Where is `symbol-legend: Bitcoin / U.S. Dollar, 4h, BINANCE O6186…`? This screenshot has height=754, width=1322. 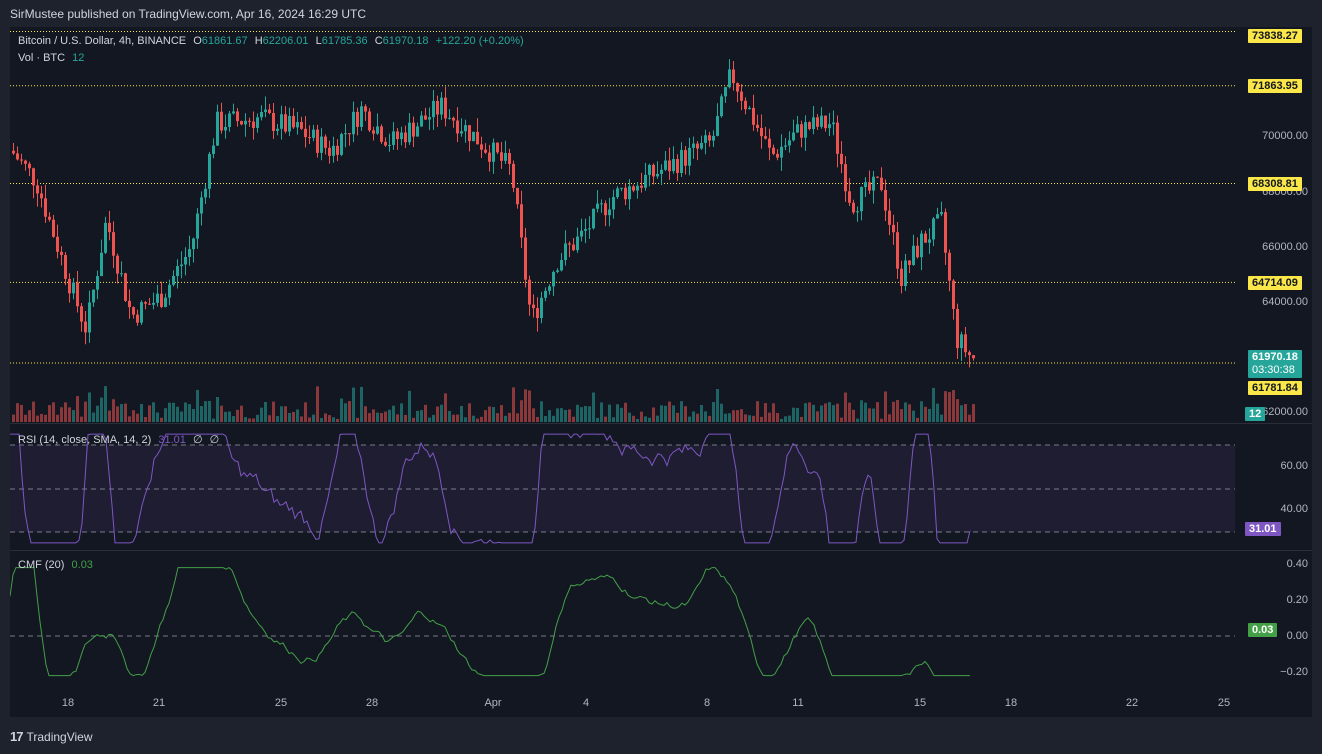
symbol-legend: Bitcoin / U.S. Dollar, 4h, BINANCE O6186… is located at coordinates (273, 41).